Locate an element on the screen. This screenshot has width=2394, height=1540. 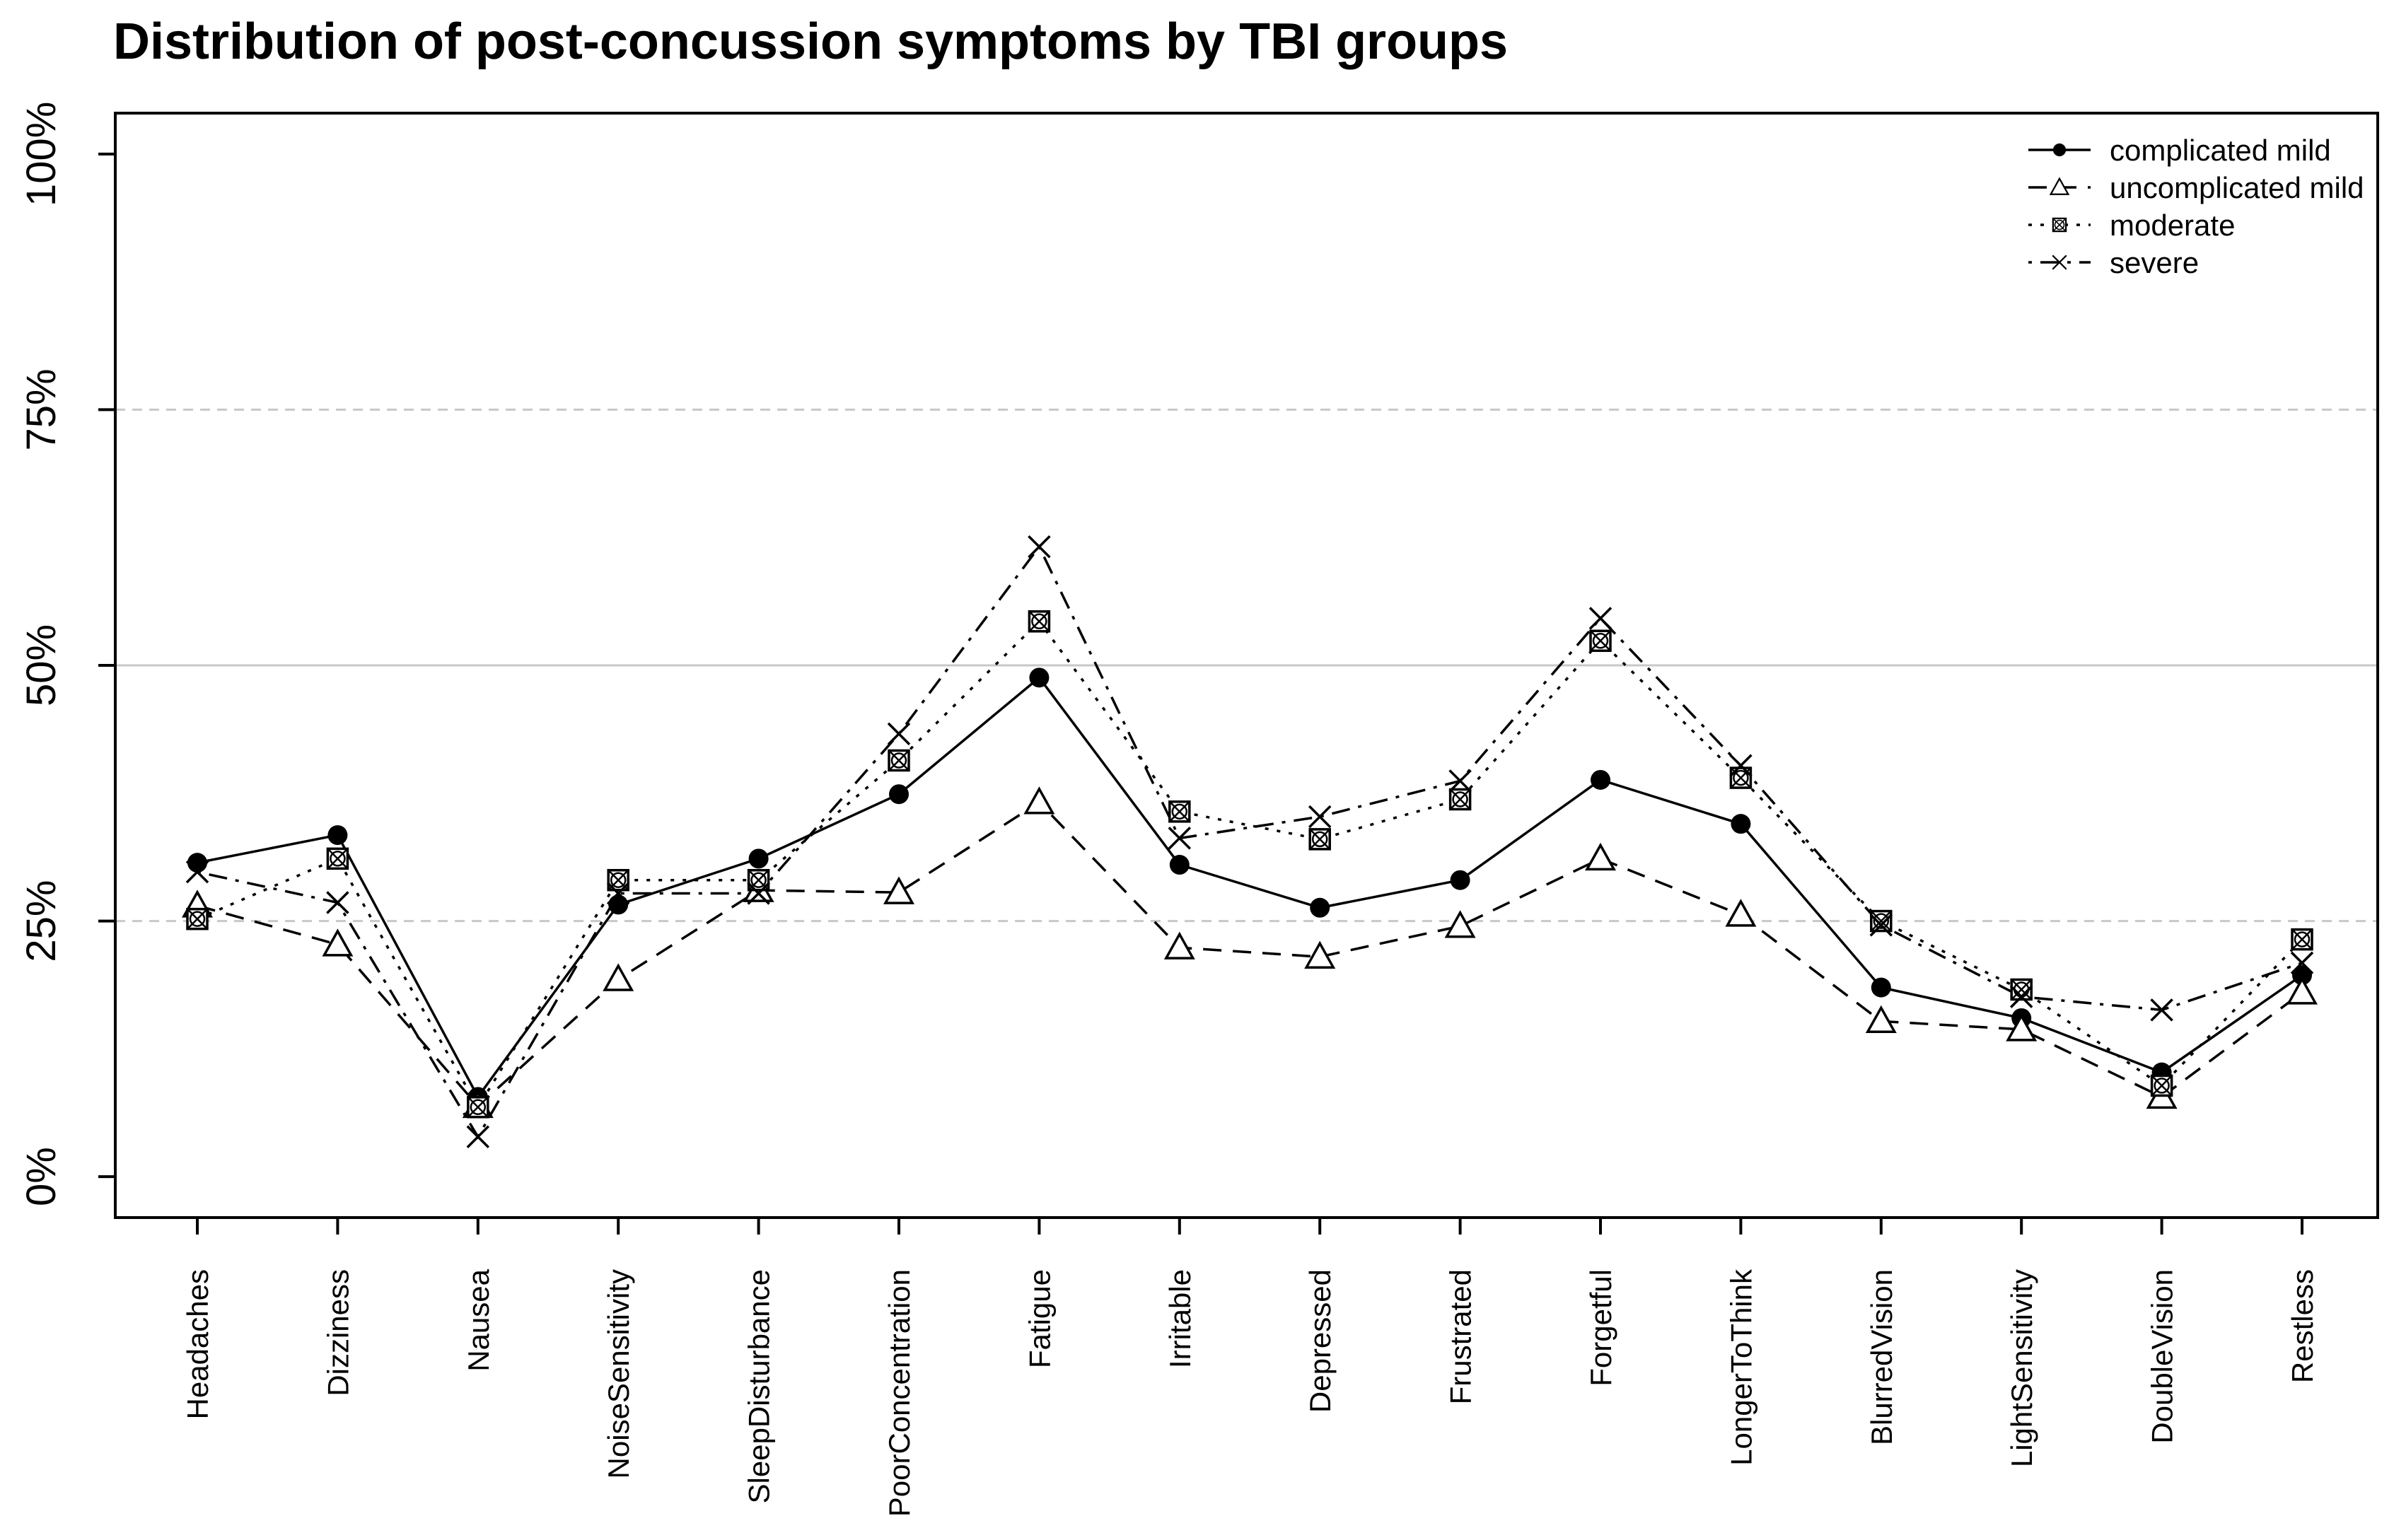
y-tick-label: 50% is located at coordinates (41, 665).